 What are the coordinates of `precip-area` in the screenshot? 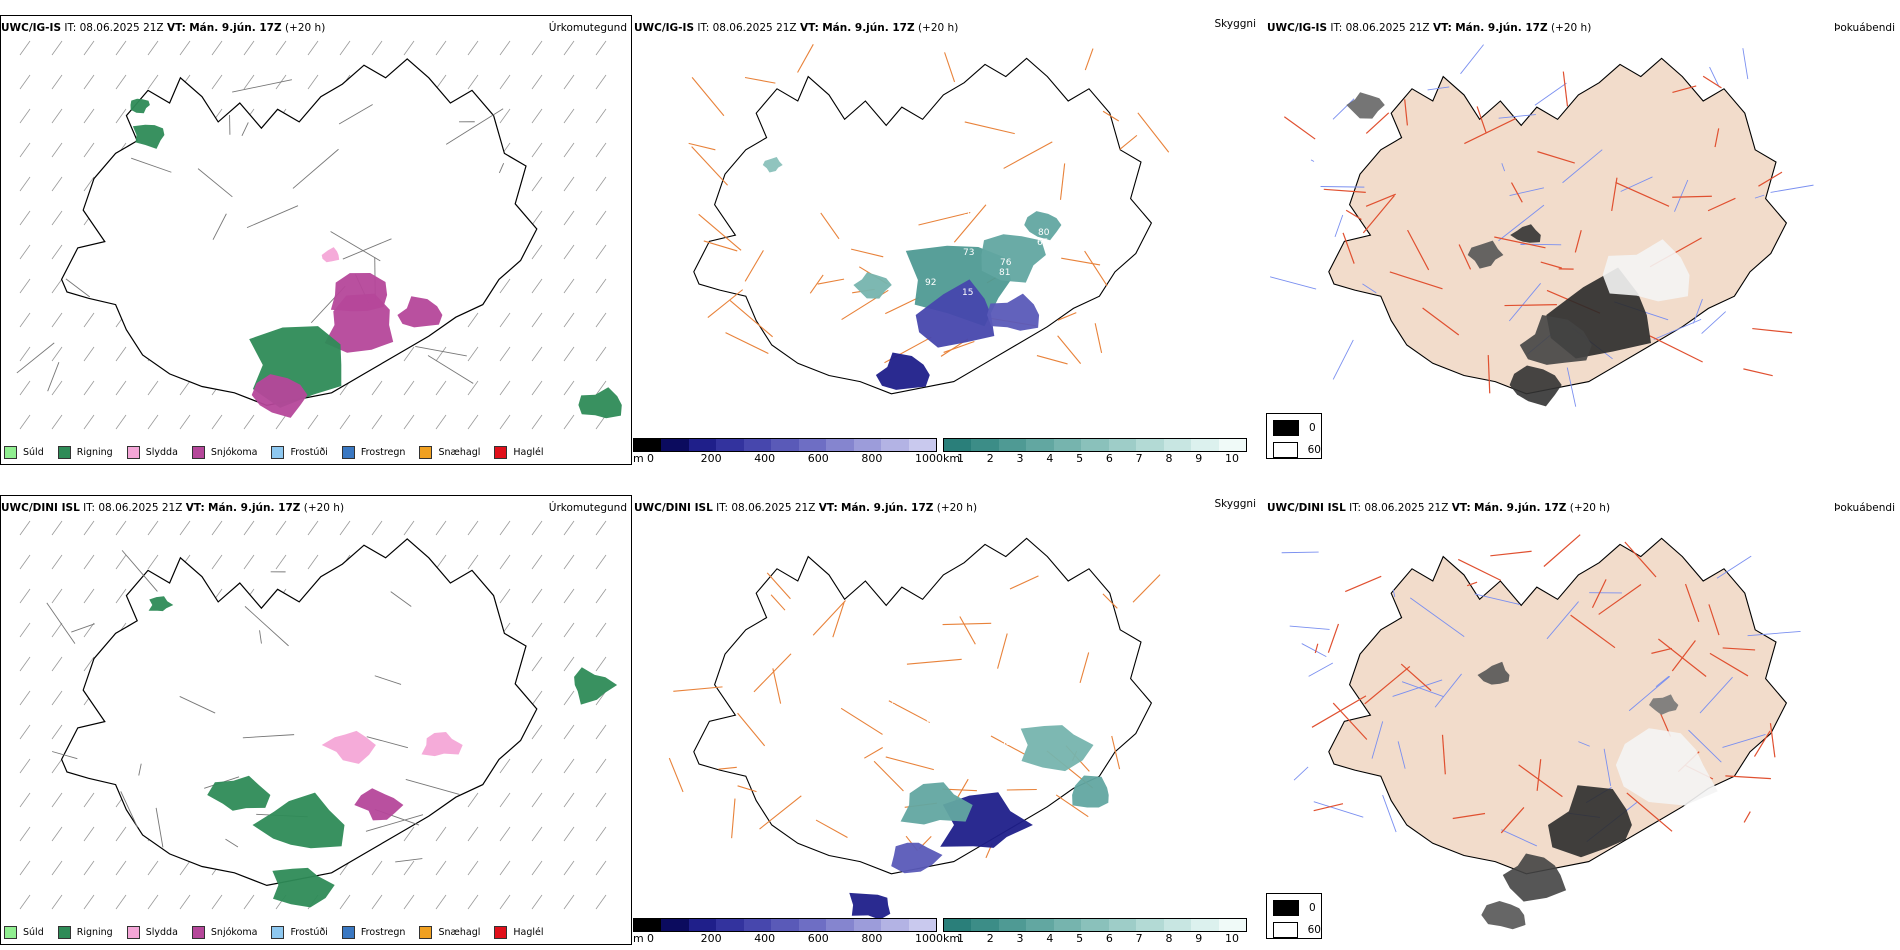 It's located at (148, 136).